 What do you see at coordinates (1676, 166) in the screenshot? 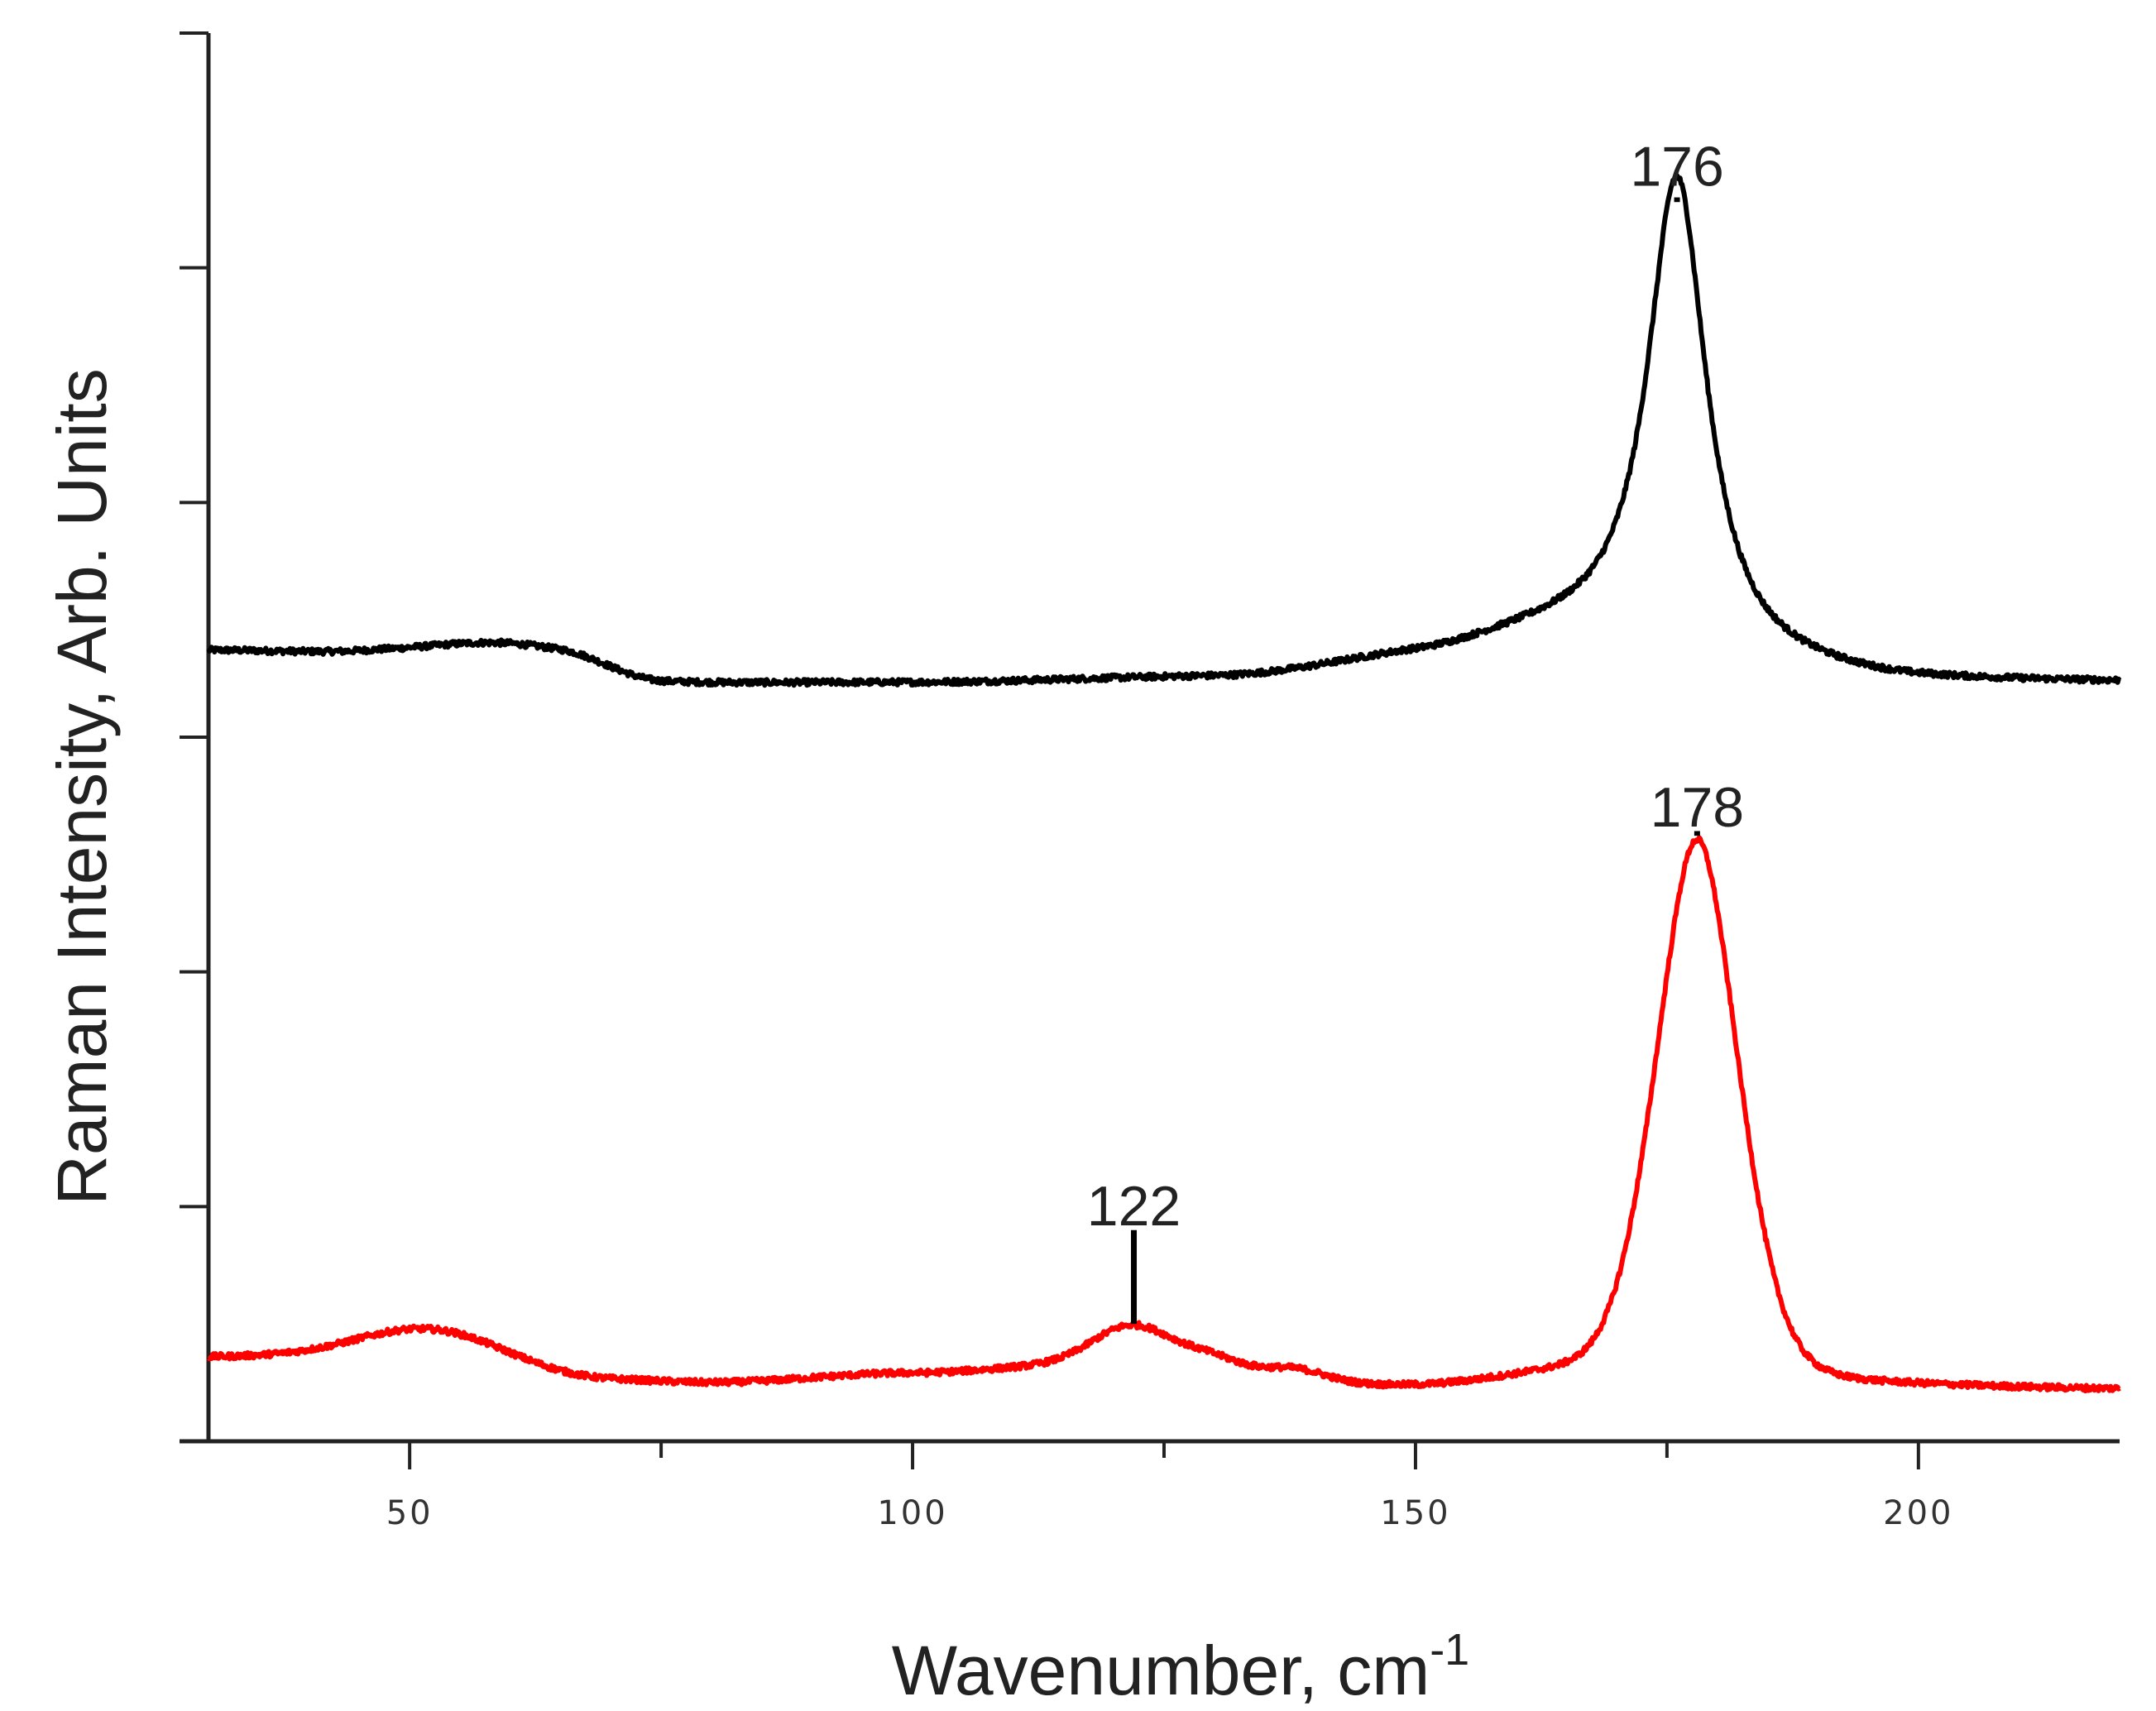
I see `peak-label-176: 176` at bounding box center [1676, 166].